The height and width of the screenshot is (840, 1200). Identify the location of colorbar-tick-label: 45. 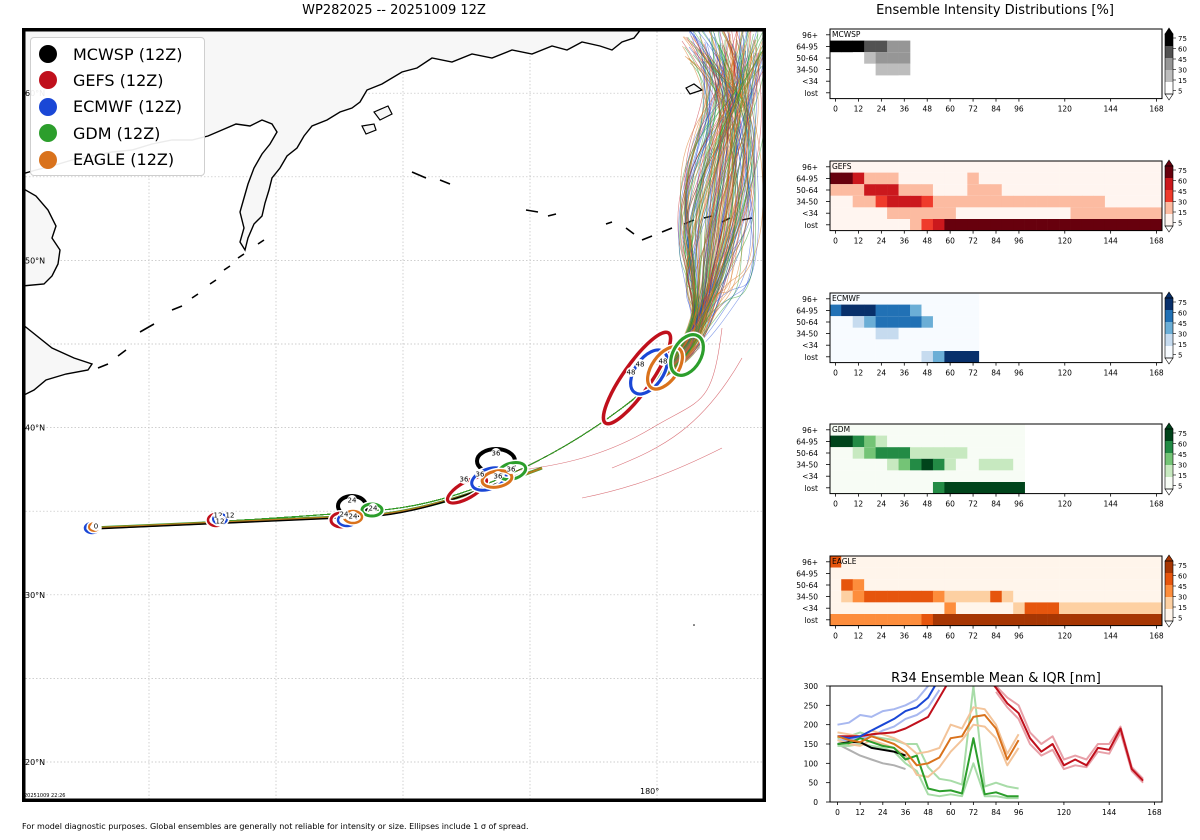
(1182, 192).